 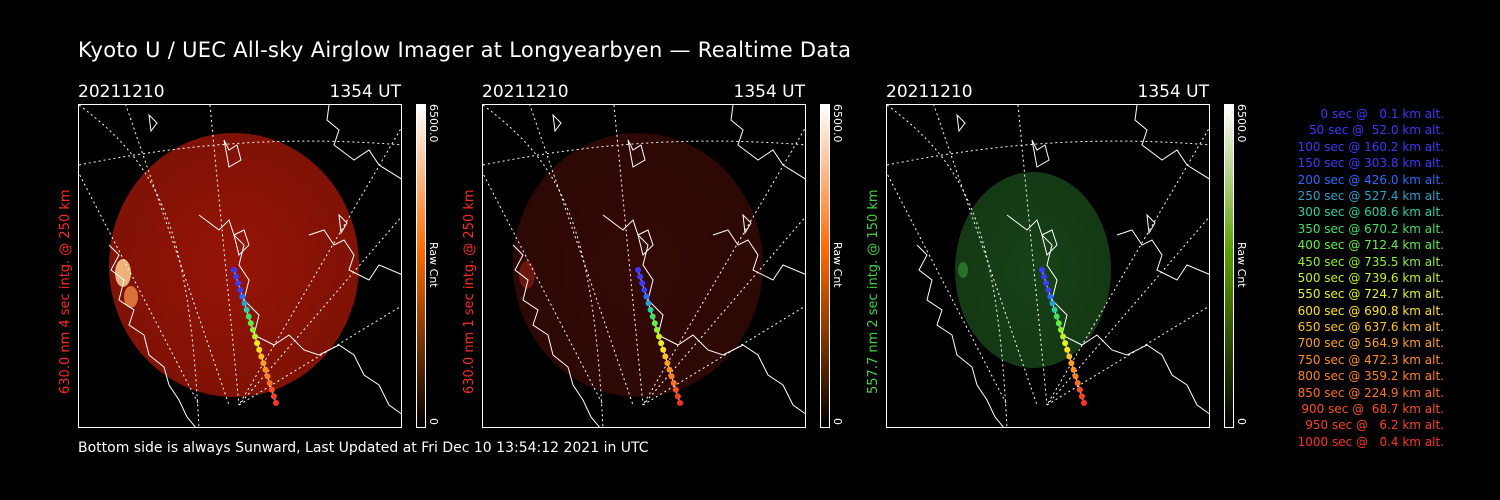 What do you see at coordinates (837, 421) in the screenshot?
I see `panel-2-cb-min: 0` at bounding box center [837, 421].